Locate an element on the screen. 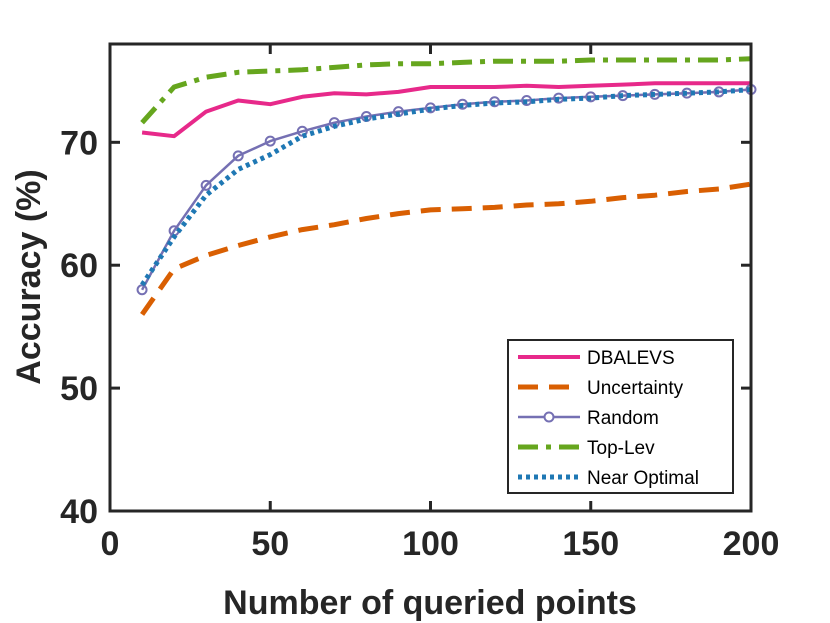 The width and height of the screenshot is (830, 623). legend-label: Uncertainty is located at coordinates (635, 388).